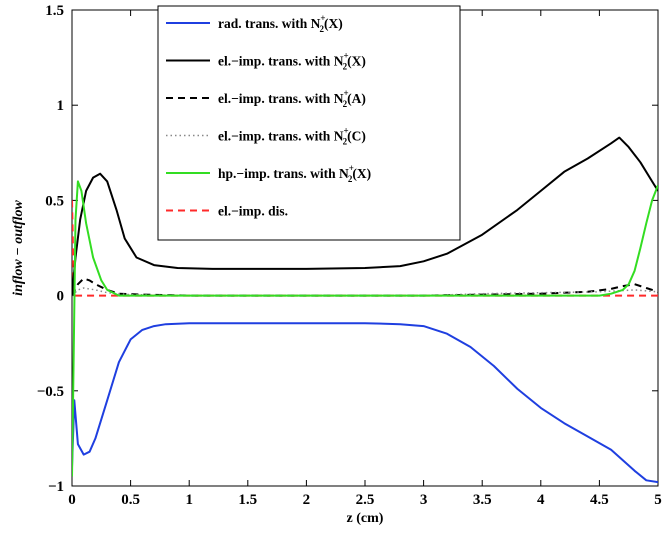  What do you see at coordinates (189, 500) in the screenshot?
I see `x-tick-label: 1` at bounding box center [189, 500].